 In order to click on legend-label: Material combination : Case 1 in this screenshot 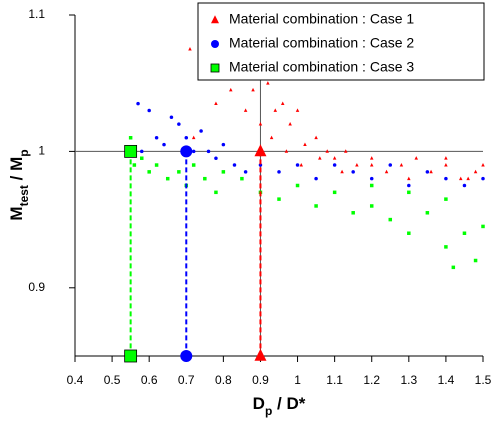, I will do `click(321, 19)`.